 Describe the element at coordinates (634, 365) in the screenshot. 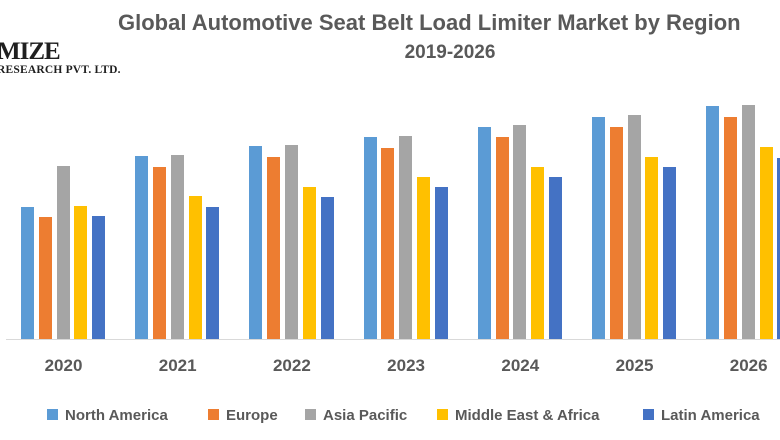

I see `x-label-2025: 2025` at that location.